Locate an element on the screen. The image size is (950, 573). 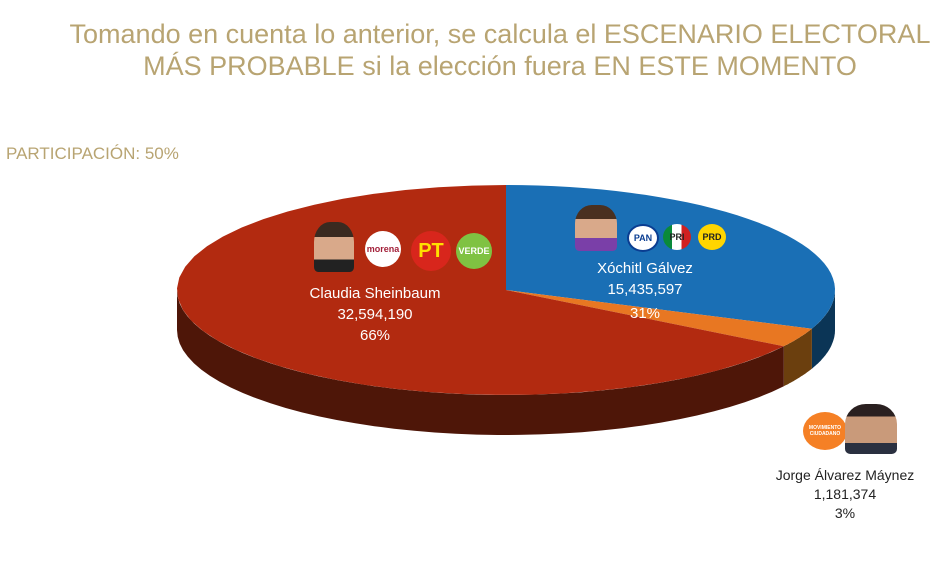
slice-jorge is located at coordinates (659, 318).